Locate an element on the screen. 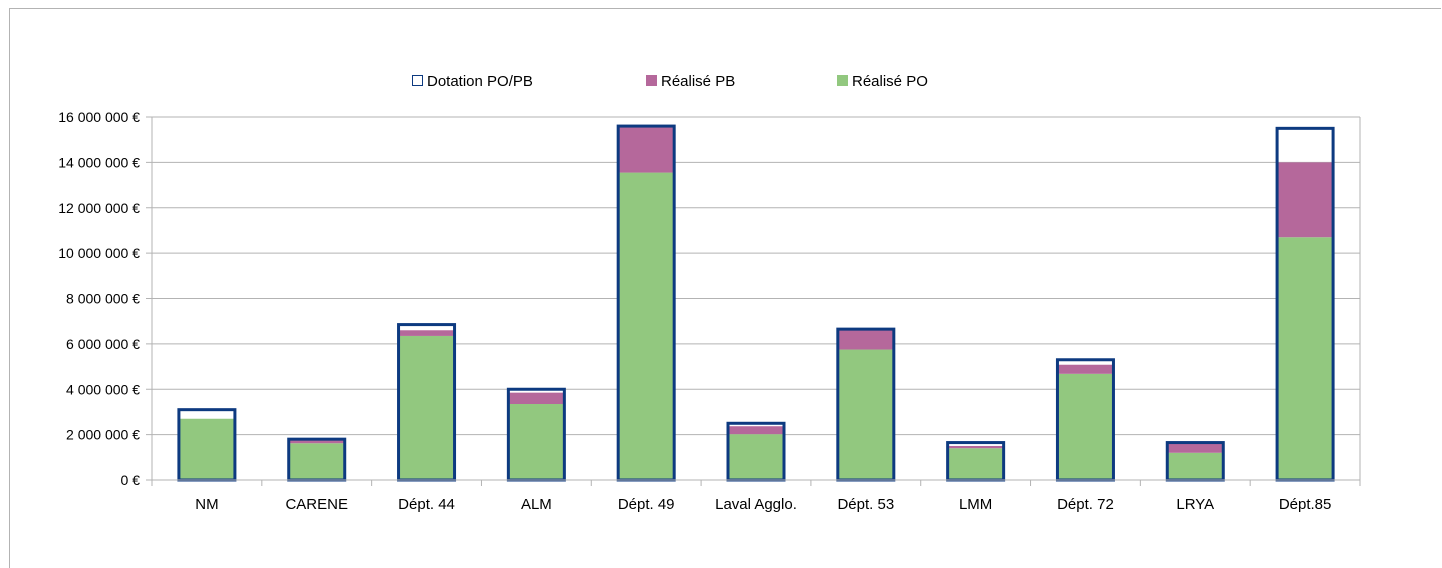 The image size is (1442, 568). x-tick-label: Laval Agglo. is located at coordinates (756, 504).